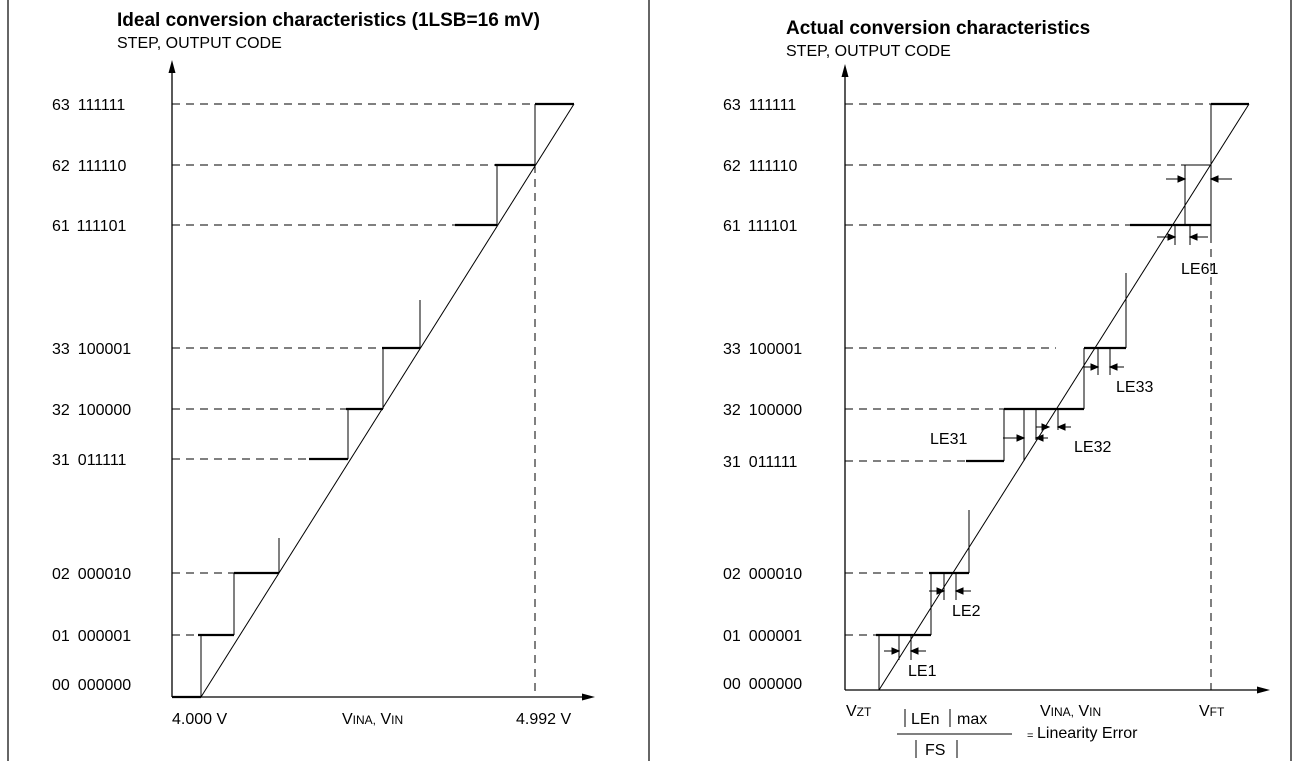  What do you see at coordinates (89, 226) in the screenshot?
I see `left-step-61: 61 111101` at bounding box center [89, 226].